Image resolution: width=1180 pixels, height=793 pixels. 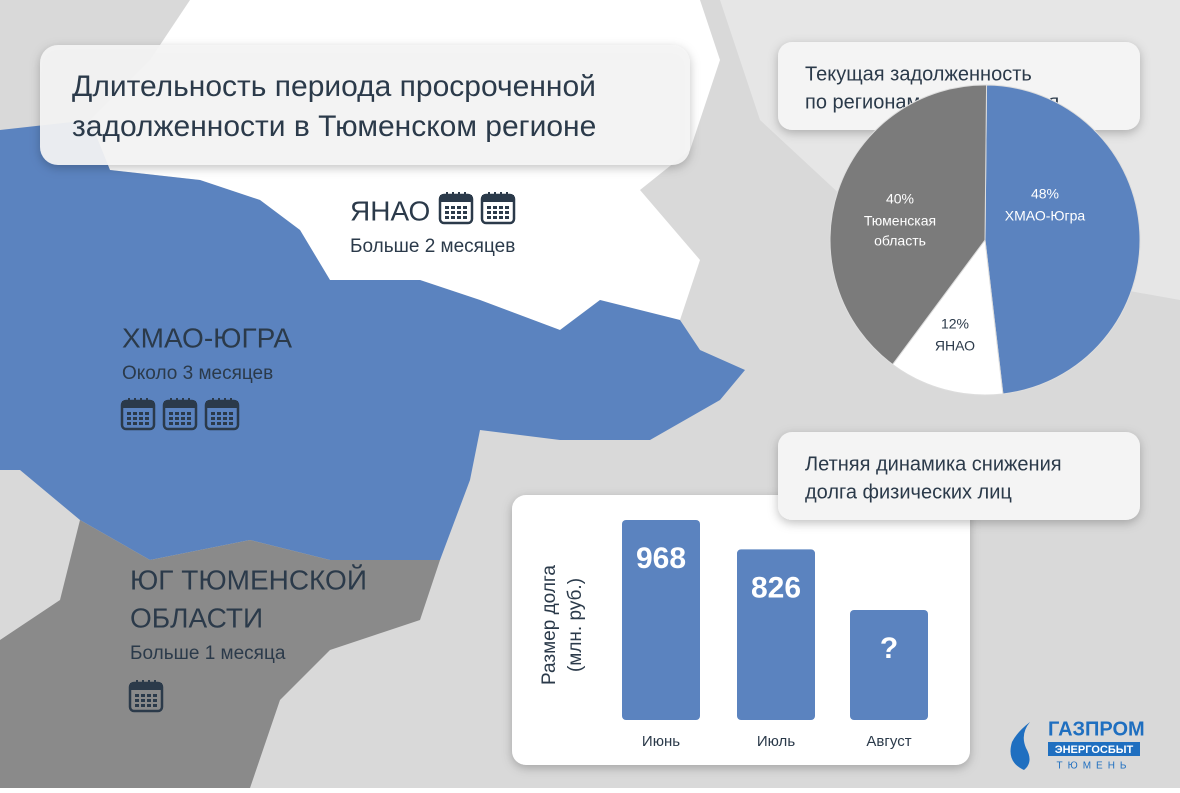 I want to click on logo-name: ГАЗПРОМ, so click(x=1096, y=729).